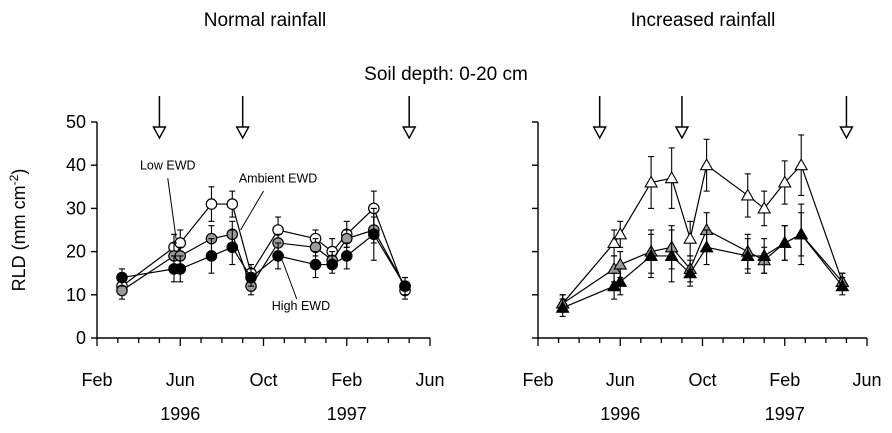  I want to click on y-axis-label: RLD (mm cm-2), so click(18, 230).